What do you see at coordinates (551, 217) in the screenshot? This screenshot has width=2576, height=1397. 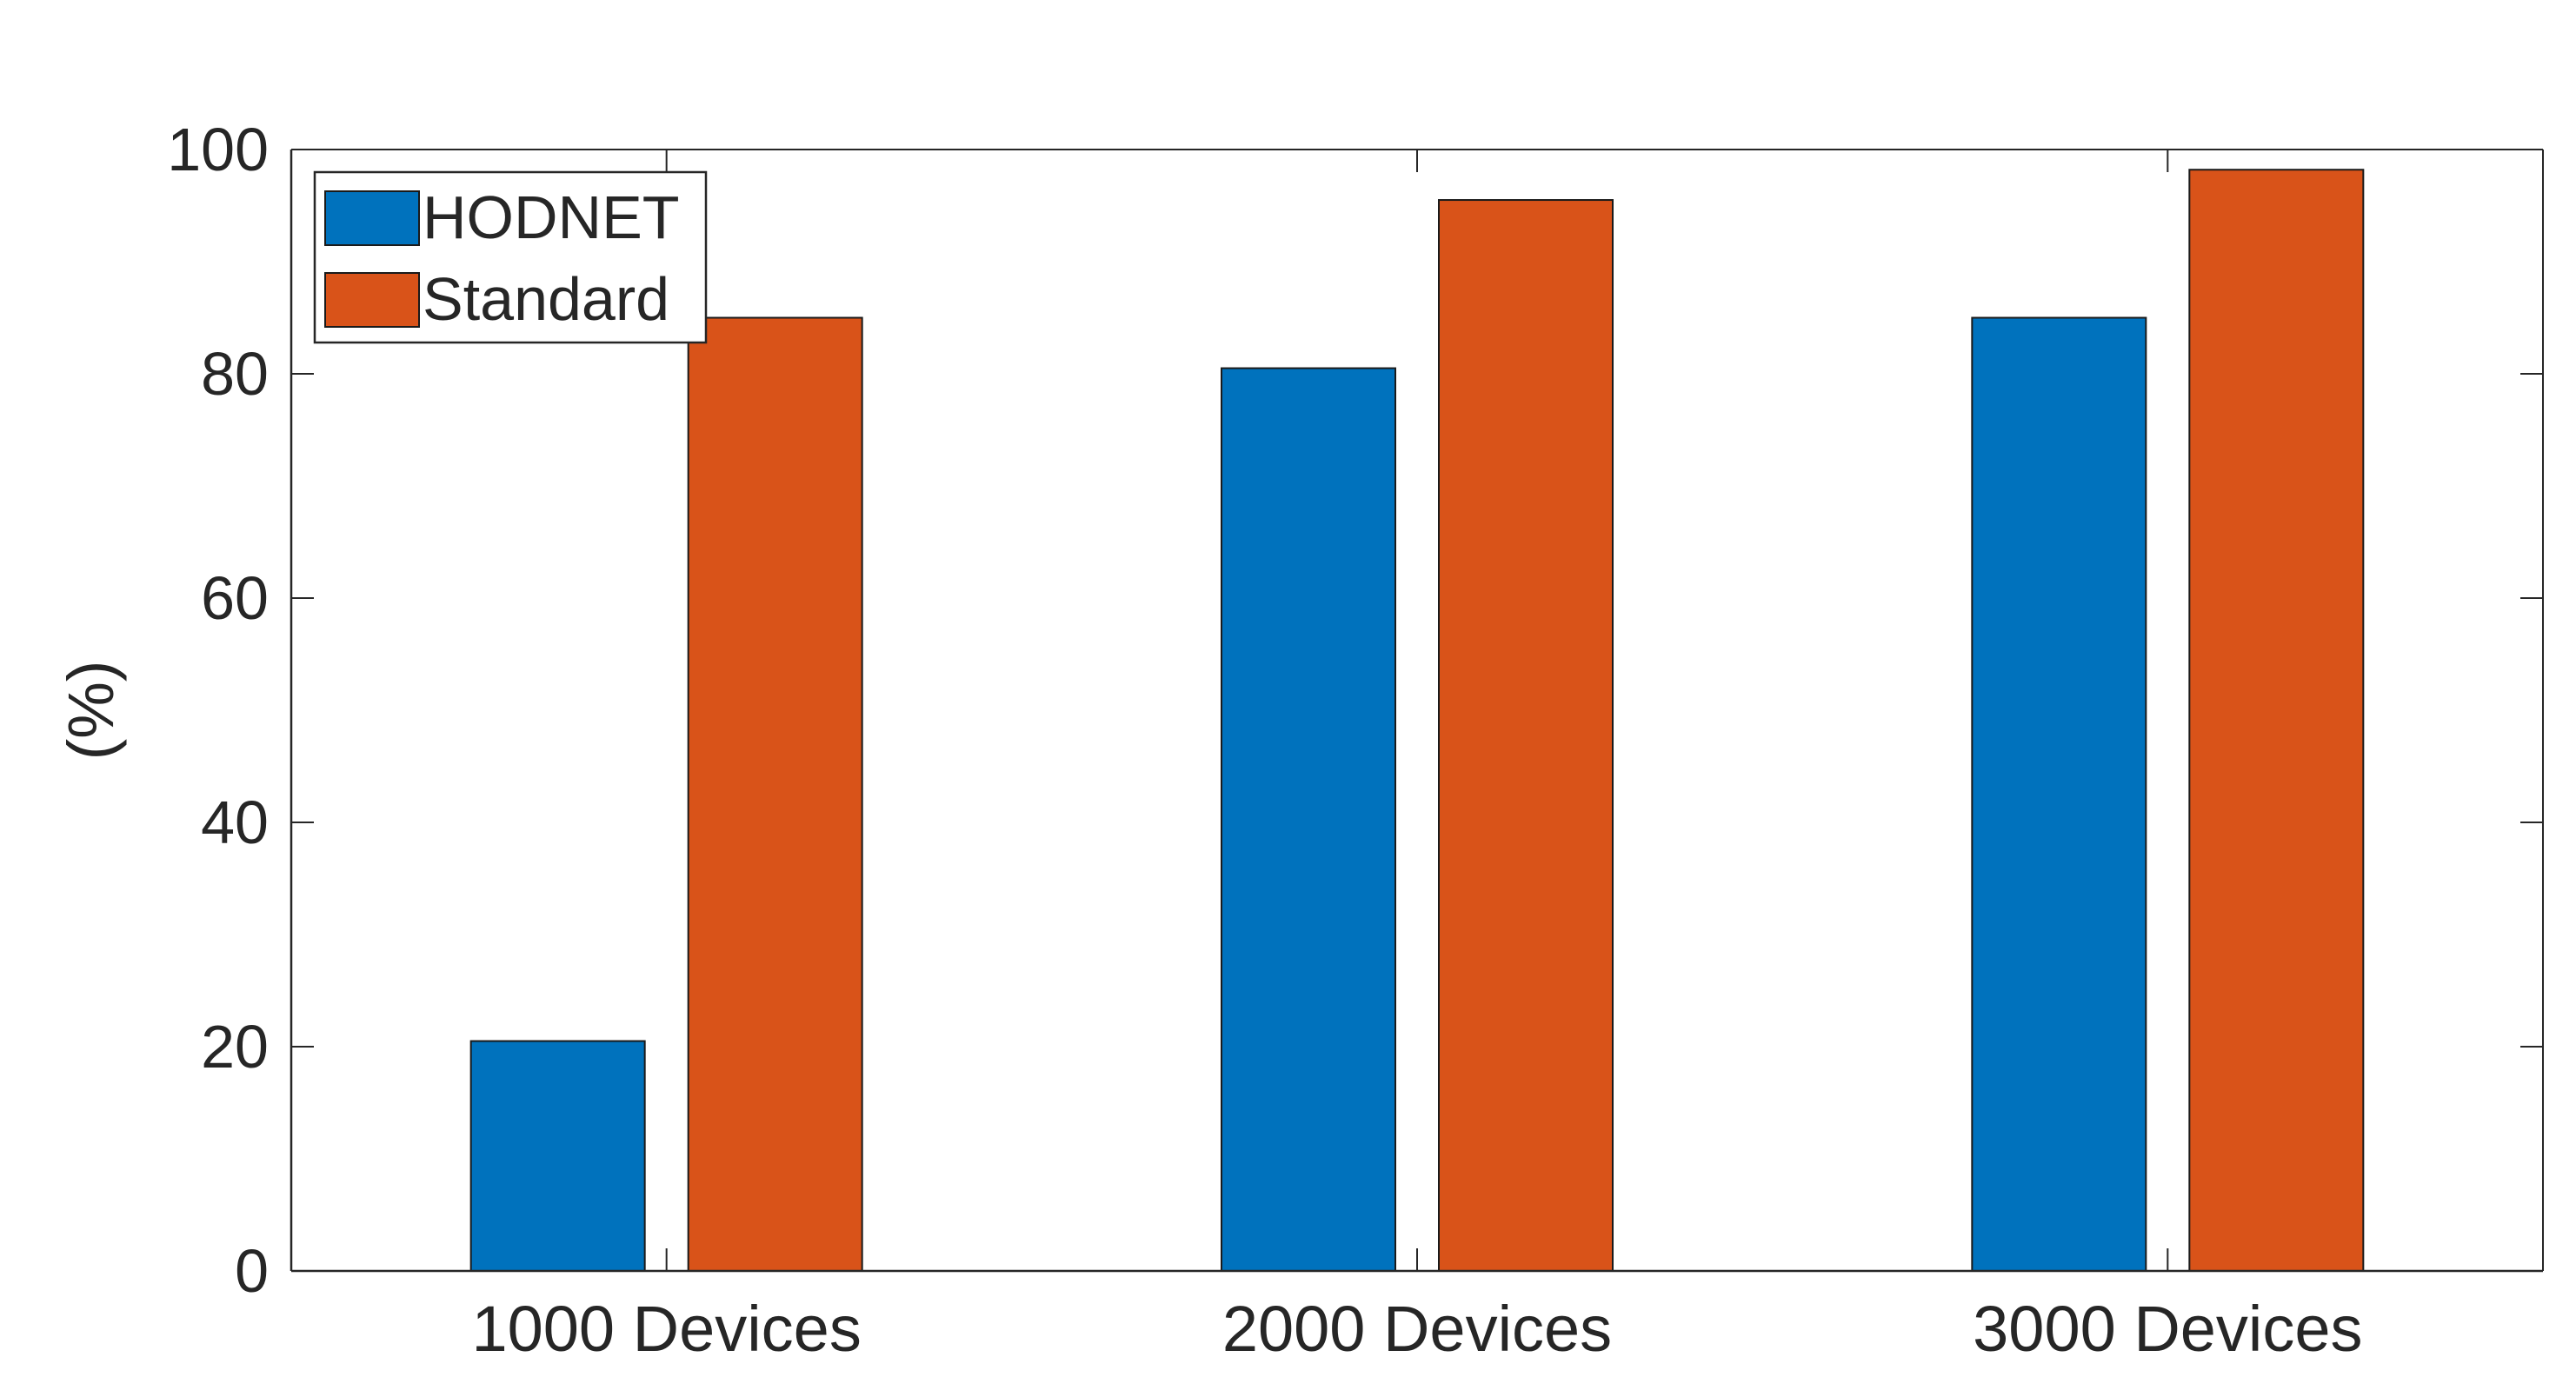 I see `legend-label-hodnet: HODNET` at bounding box center [551, 217].